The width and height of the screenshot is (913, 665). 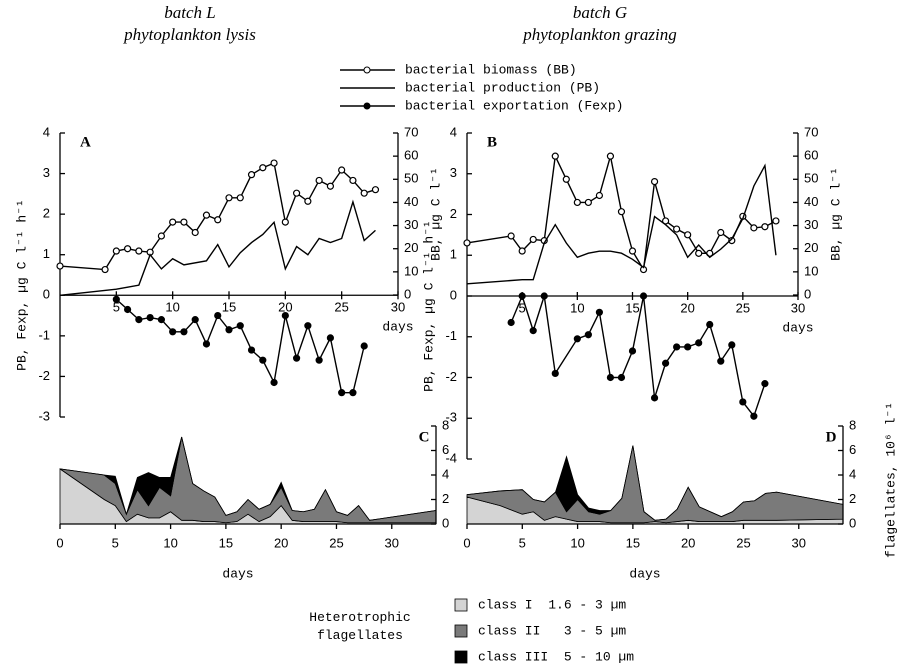 What do you see at coordinates (556, 656) in the screenshot?
I see `legend-label: class III 5 - 10 µm` at bounding box center [556, 656].